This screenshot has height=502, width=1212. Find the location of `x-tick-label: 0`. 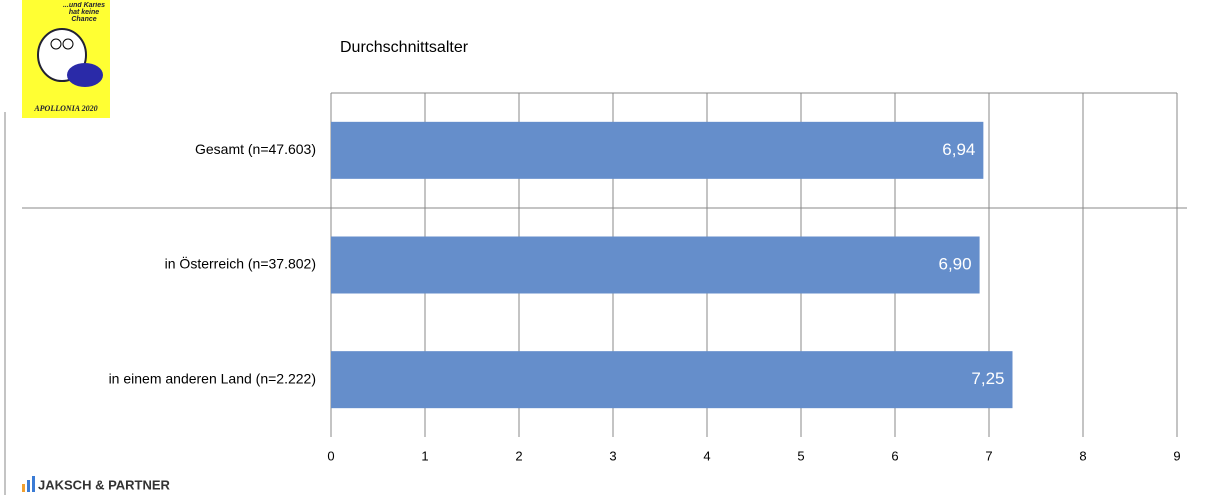

x-tick-label: 0 is located at coordinates (330, 455).